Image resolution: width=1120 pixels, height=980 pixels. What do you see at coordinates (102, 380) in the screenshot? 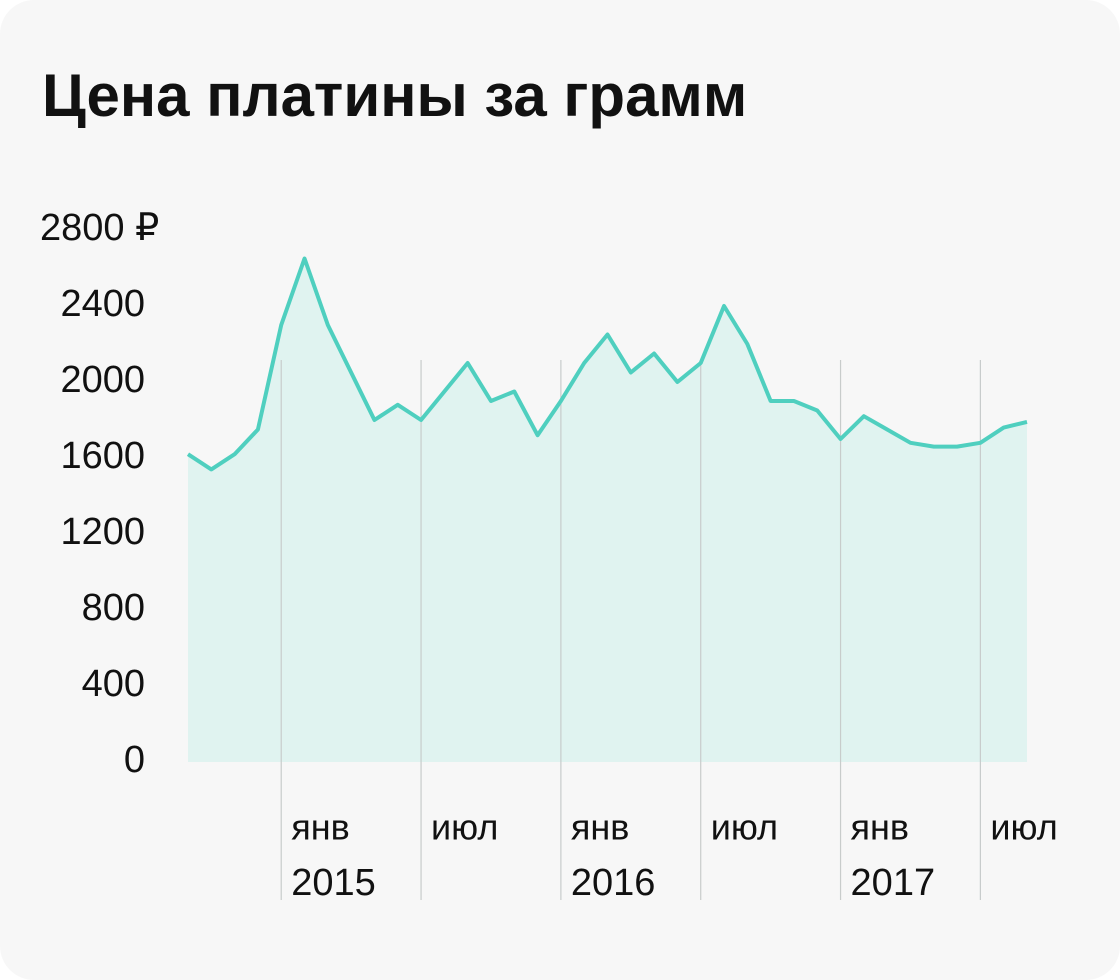
I see `y-tick-label: 2000` at bounding box center [102, 380].